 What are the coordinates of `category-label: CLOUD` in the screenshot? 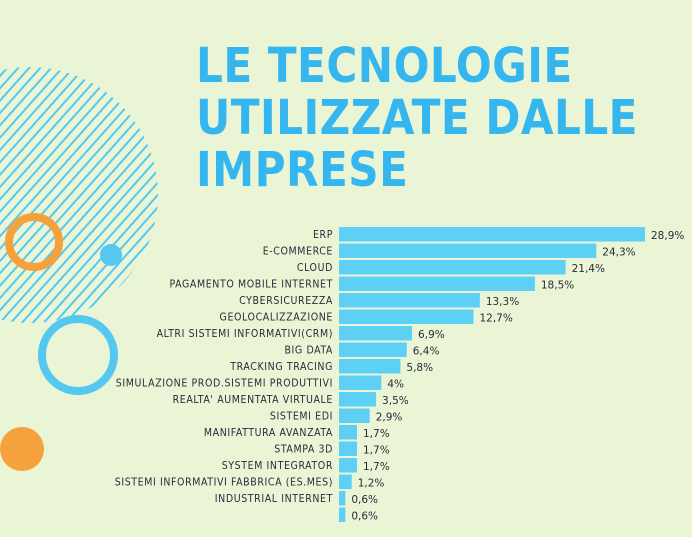 It's located at (315, 268).